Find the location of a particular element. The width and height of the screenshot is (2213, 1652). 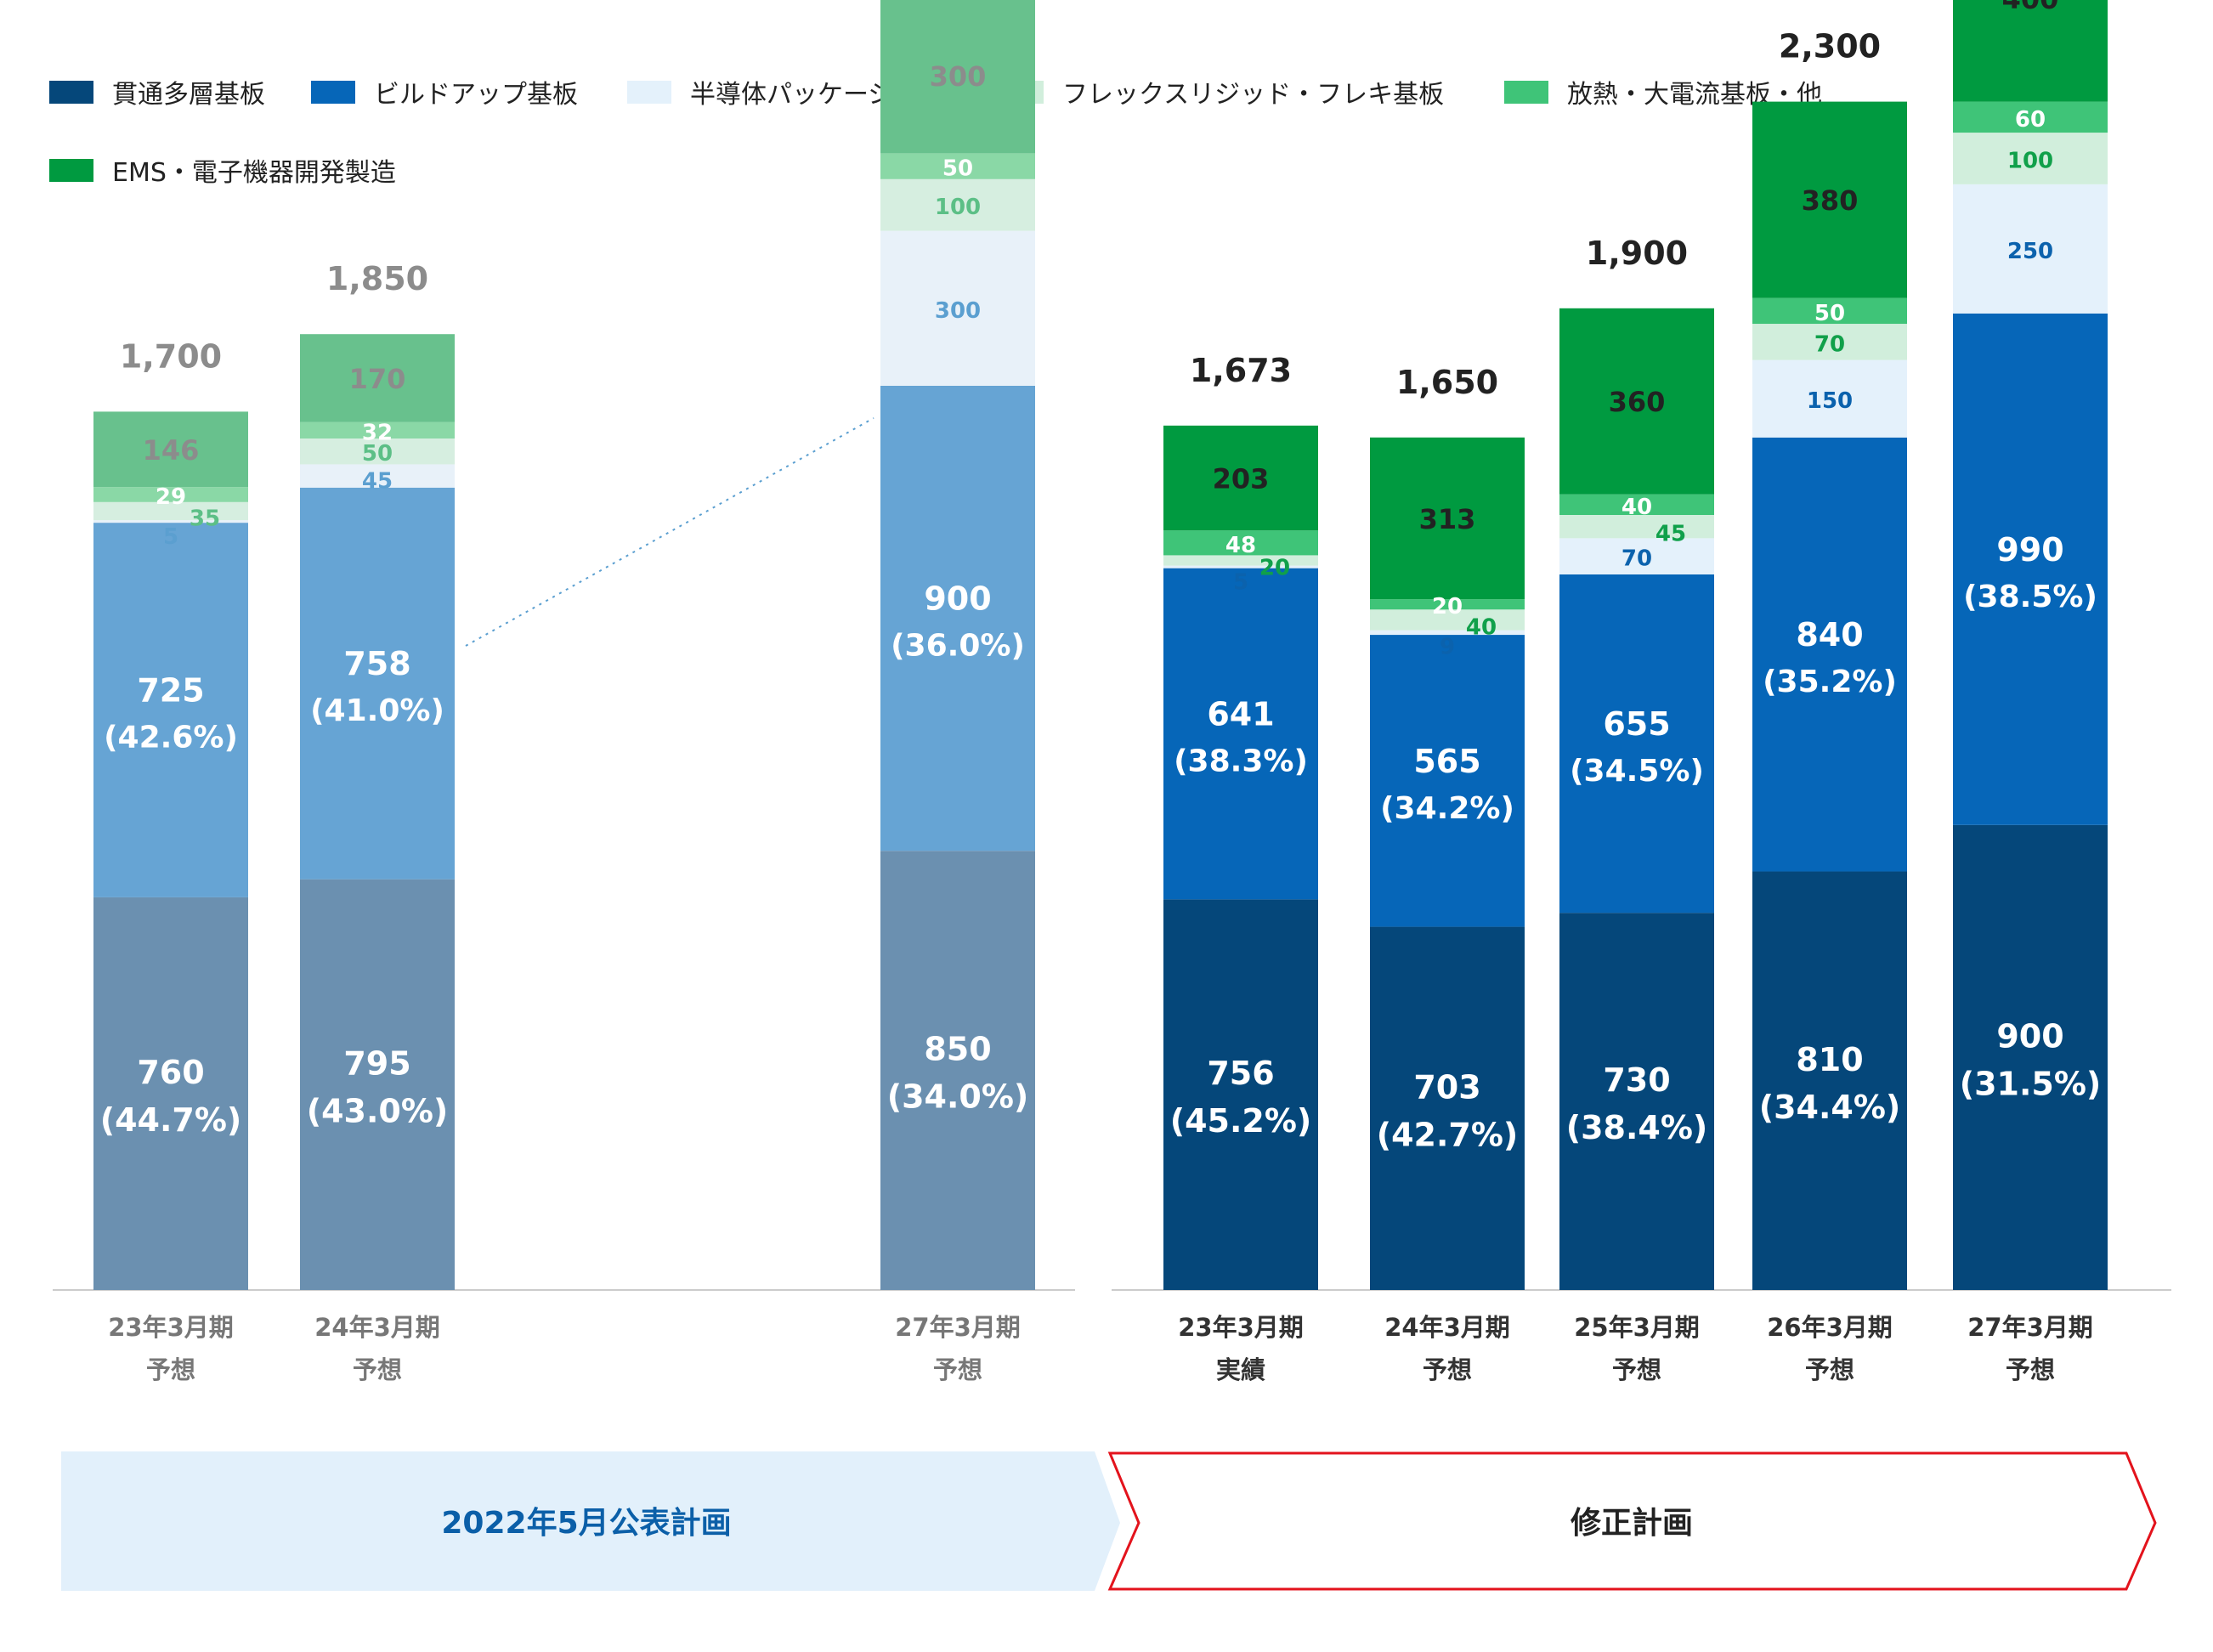

original-pct-label: (34.0%) is located at coordinates (958, 1097).